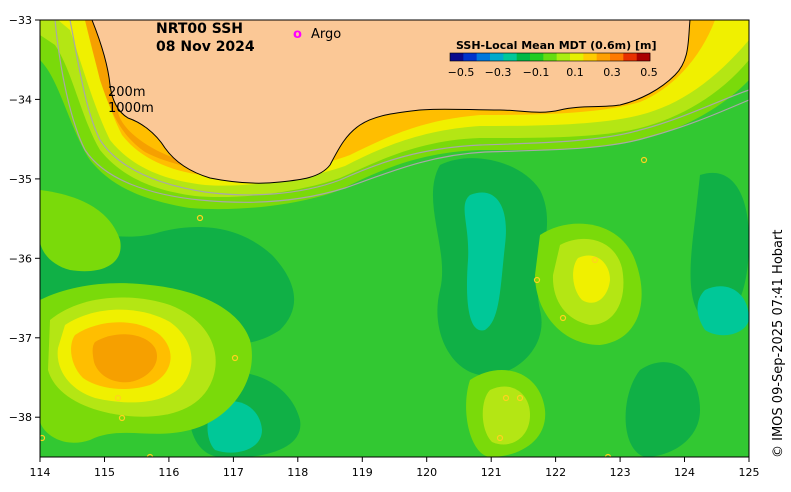 The height and width of the screenshot is (492, 791). I want to click on map-date: 08 Nov 2024, so click(205, 47).